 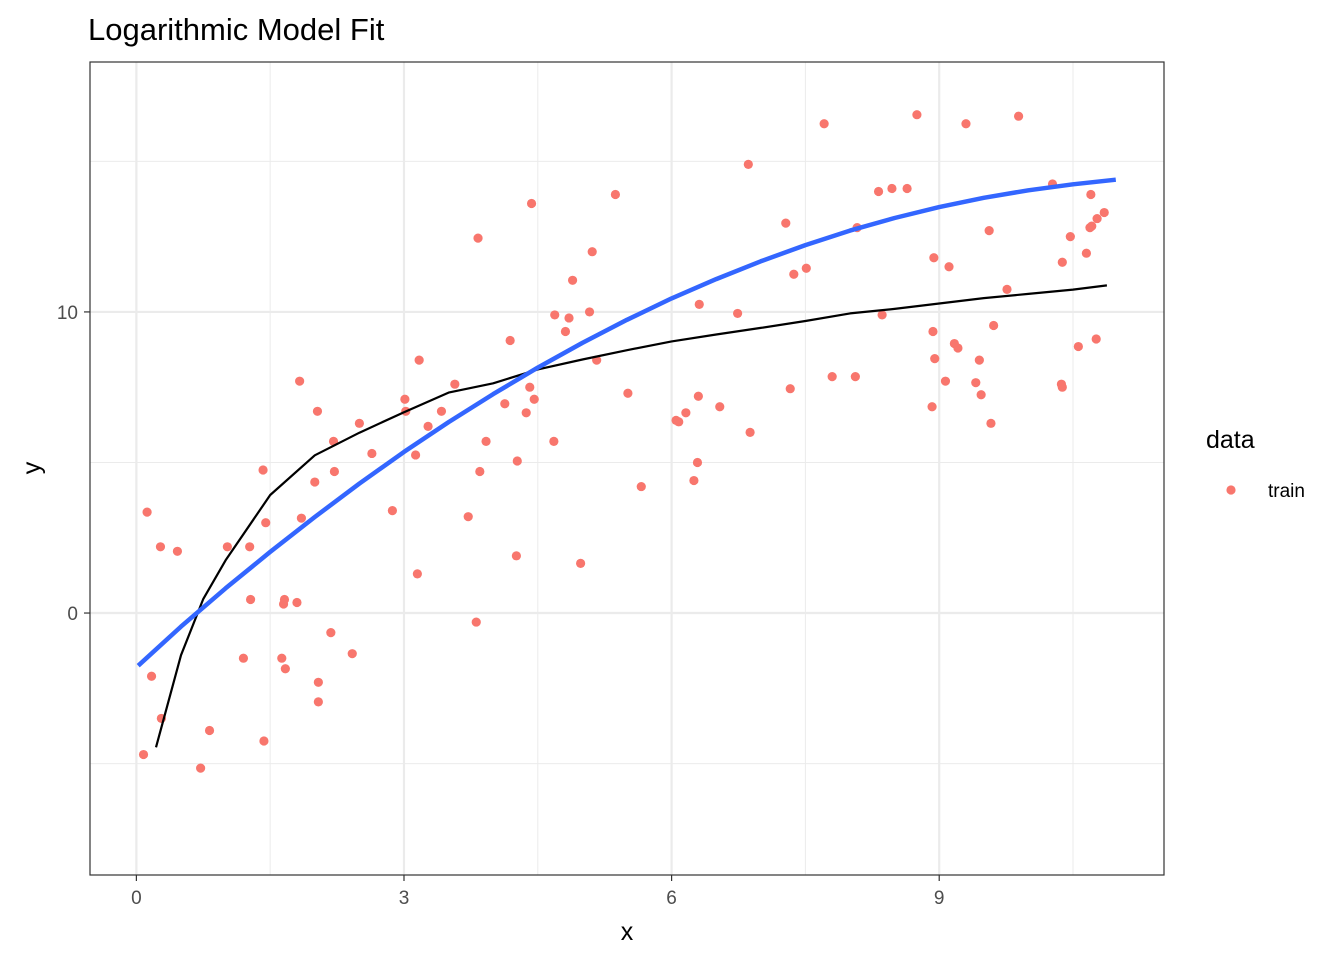 What do you see at coordinates (72, 614) in the screenshot?
I see `y-tick-label: 0` at bounding box center [72, 614].